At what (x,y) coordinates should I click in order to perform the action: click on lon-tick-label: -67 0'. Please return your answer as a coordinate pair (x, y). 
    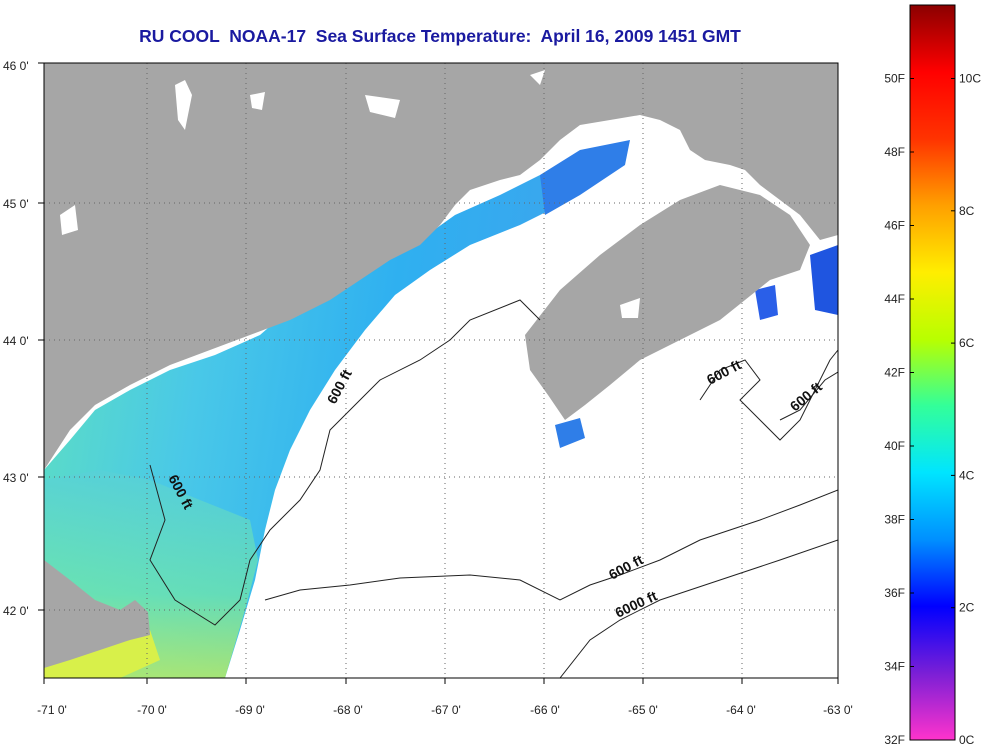
    Looking at the image, I should click on (446, 710).